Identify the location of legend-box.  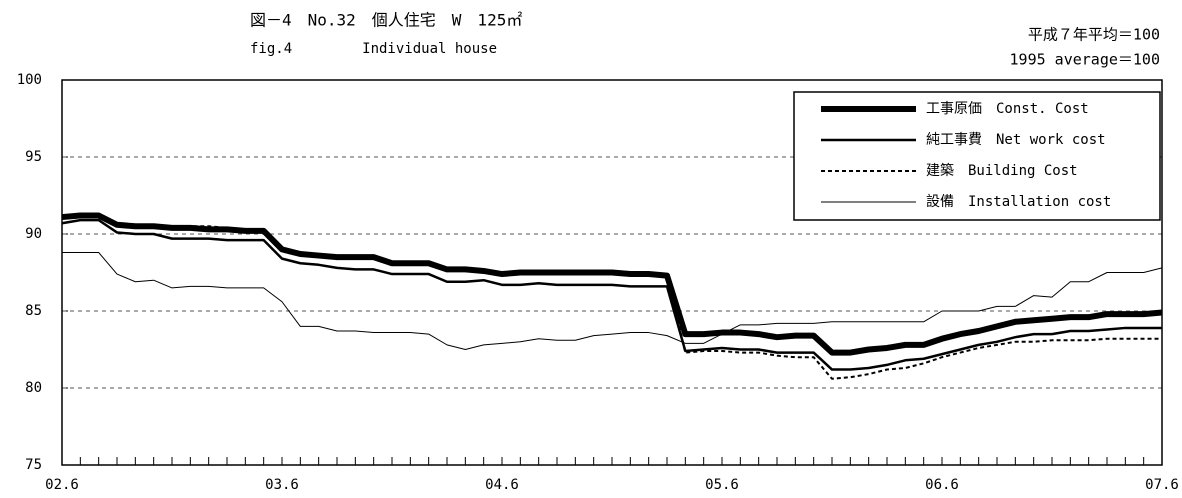
(977, 156).